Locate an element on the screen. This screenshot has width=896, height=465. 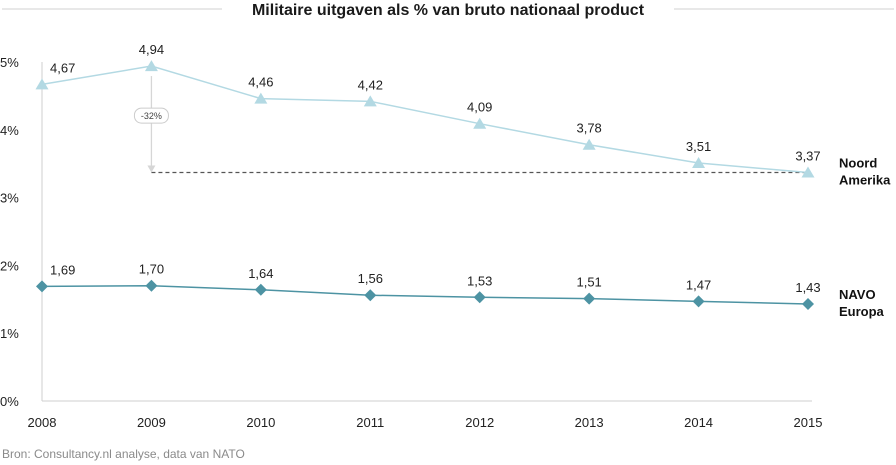
data-label: 3,51 is located at coordinates (698, 146).